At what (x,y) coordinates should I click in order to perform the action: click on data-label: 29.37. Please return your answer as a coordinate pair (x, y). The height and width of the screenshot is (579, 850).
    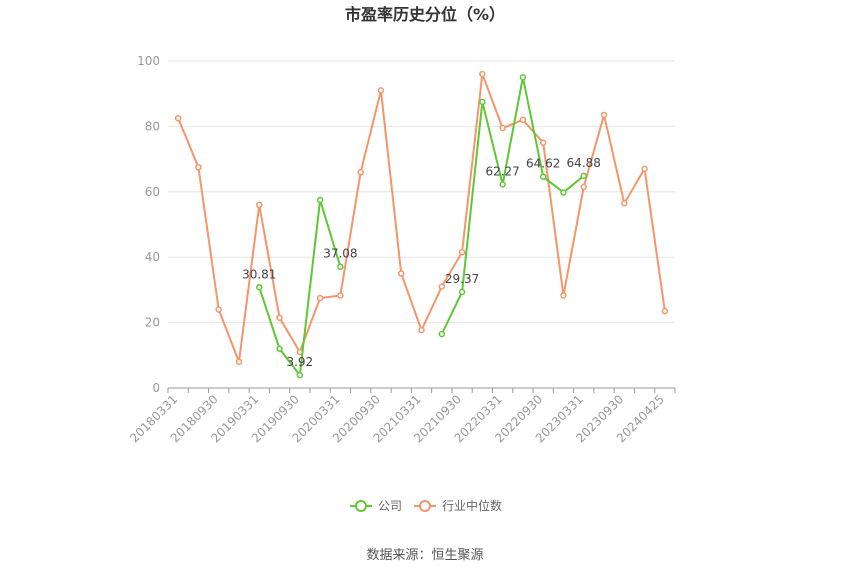
    Looking at the image, I should click on (462, 279).